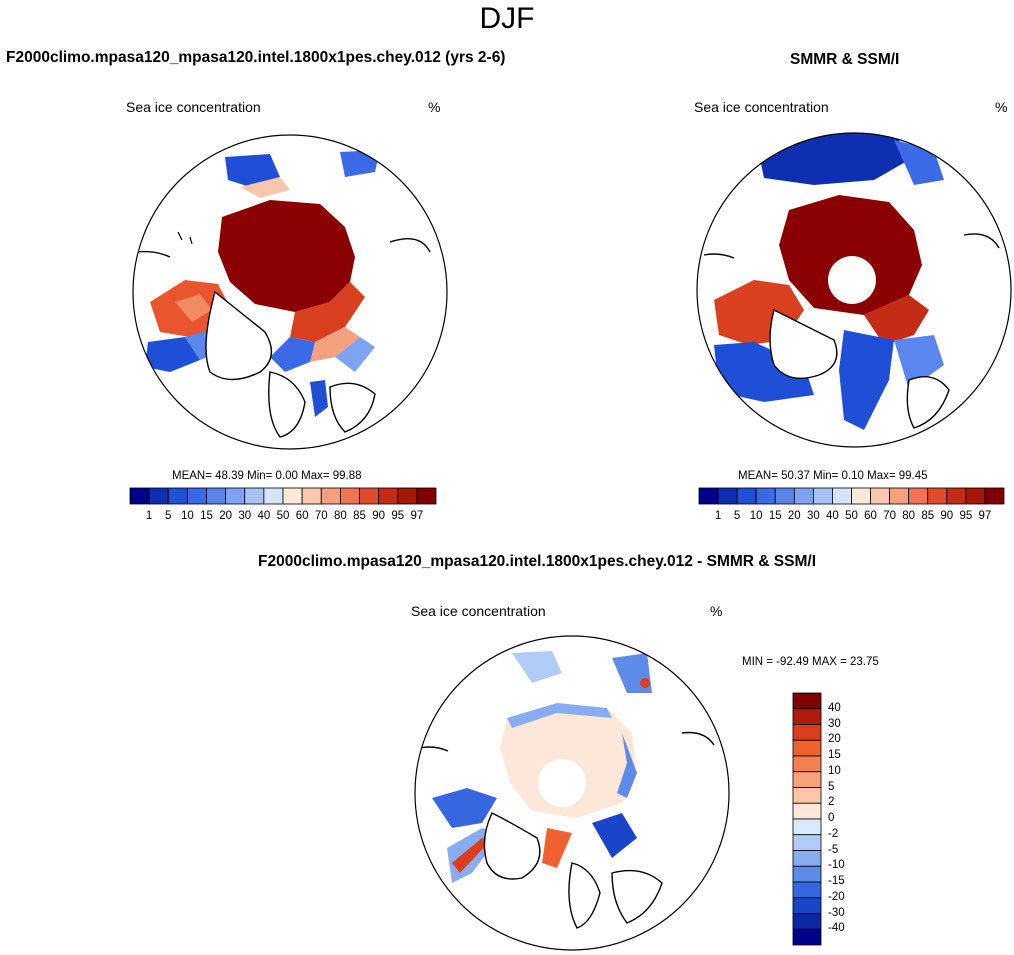 The height and width of the screenshot is (955, 1014). I want to click on panel-1-stats: MEAN= 48.39 Min= 0.00 Max= 99.88, so click(267, 476).